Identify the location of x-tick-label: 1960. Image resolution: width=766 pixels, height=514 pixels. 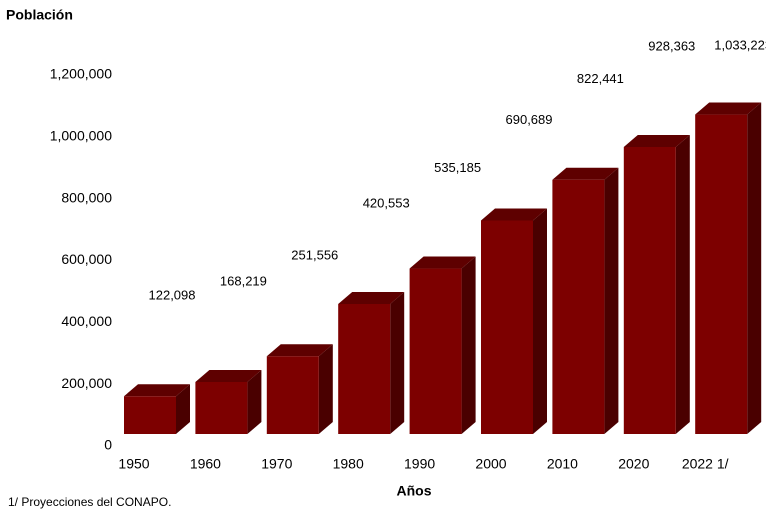
(205, 464).